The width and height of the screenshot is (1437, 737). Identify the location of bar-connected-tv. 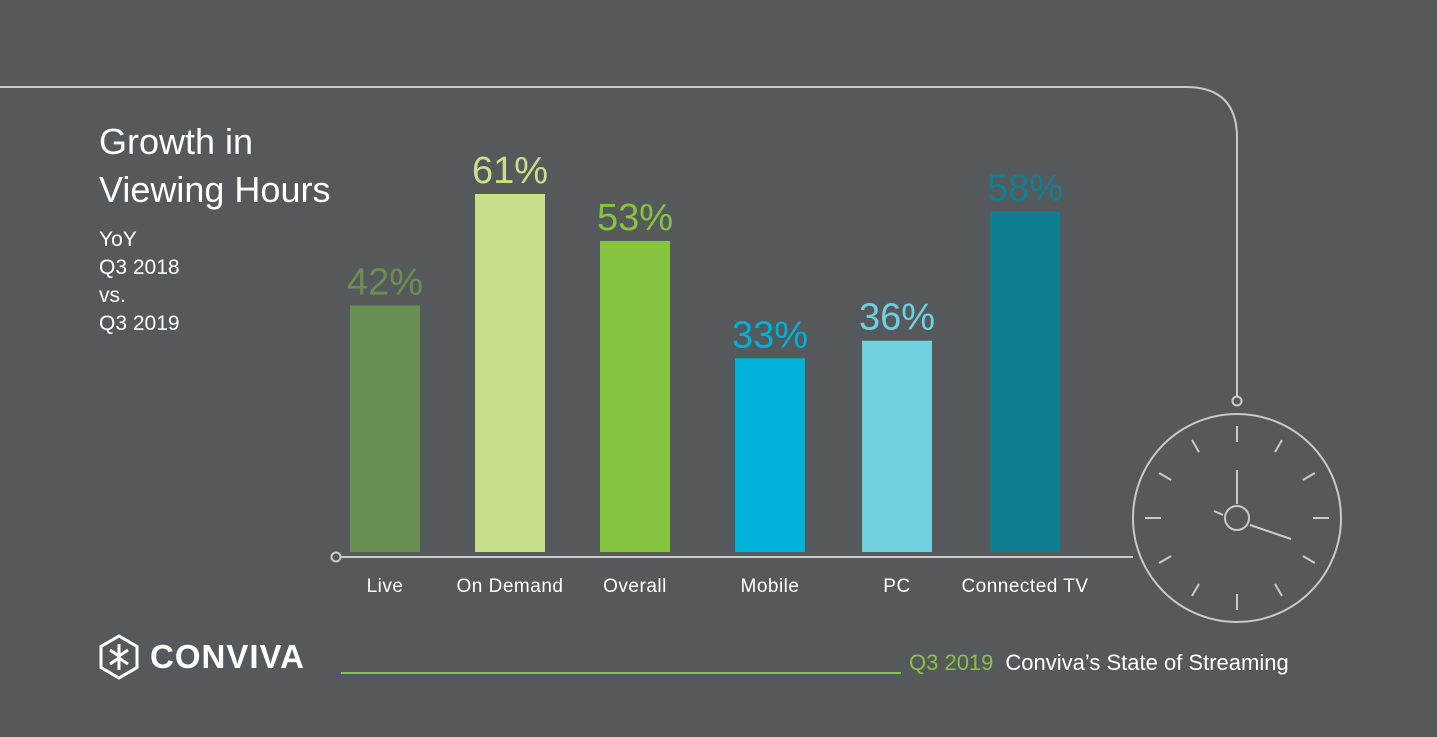
(1025, 381).